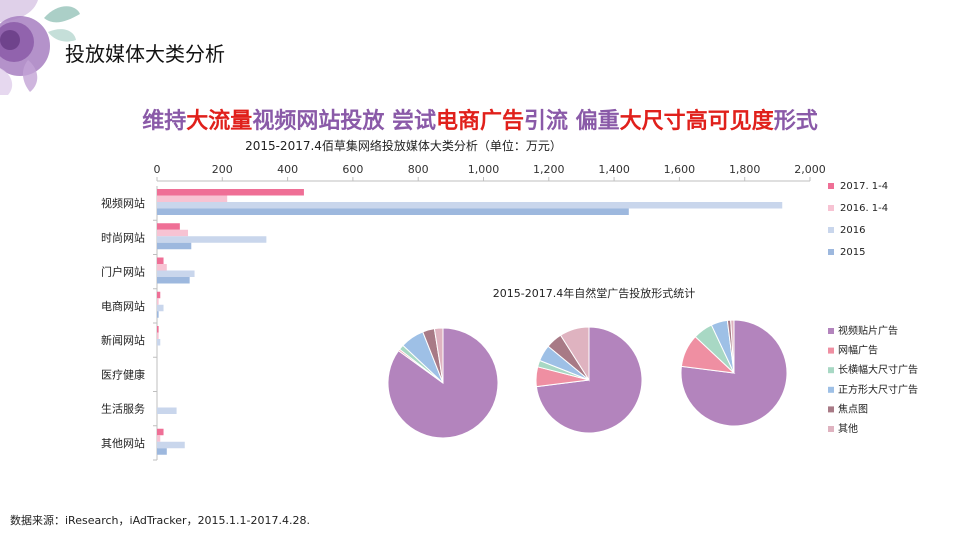  I want to click on pie-legend-label: 网幅广告, so click(858, 350).